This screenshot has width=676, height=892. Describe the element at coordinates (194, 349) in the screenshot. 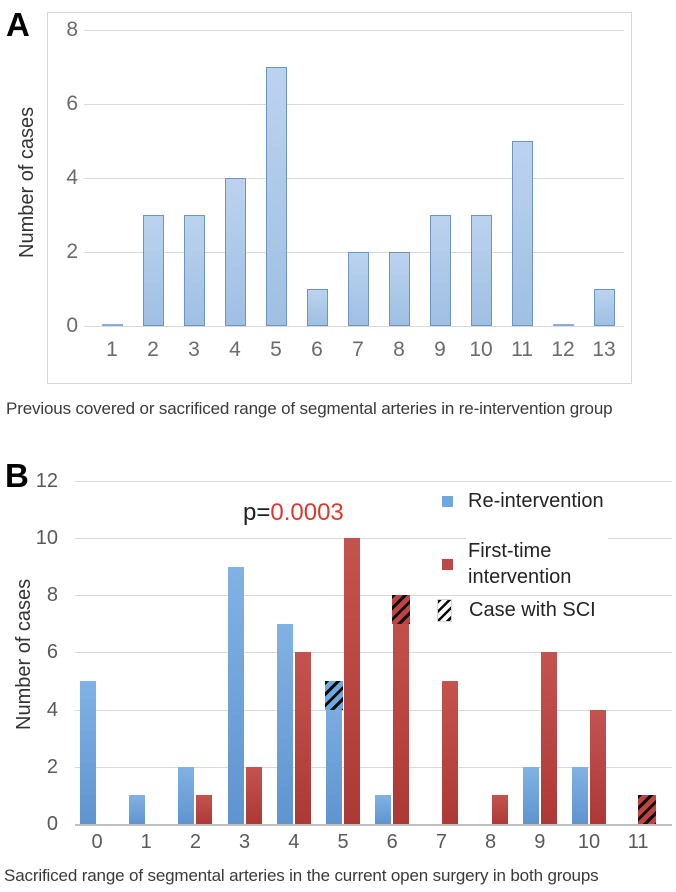

I see `panel-a-x-tick-label: 3` at that location.